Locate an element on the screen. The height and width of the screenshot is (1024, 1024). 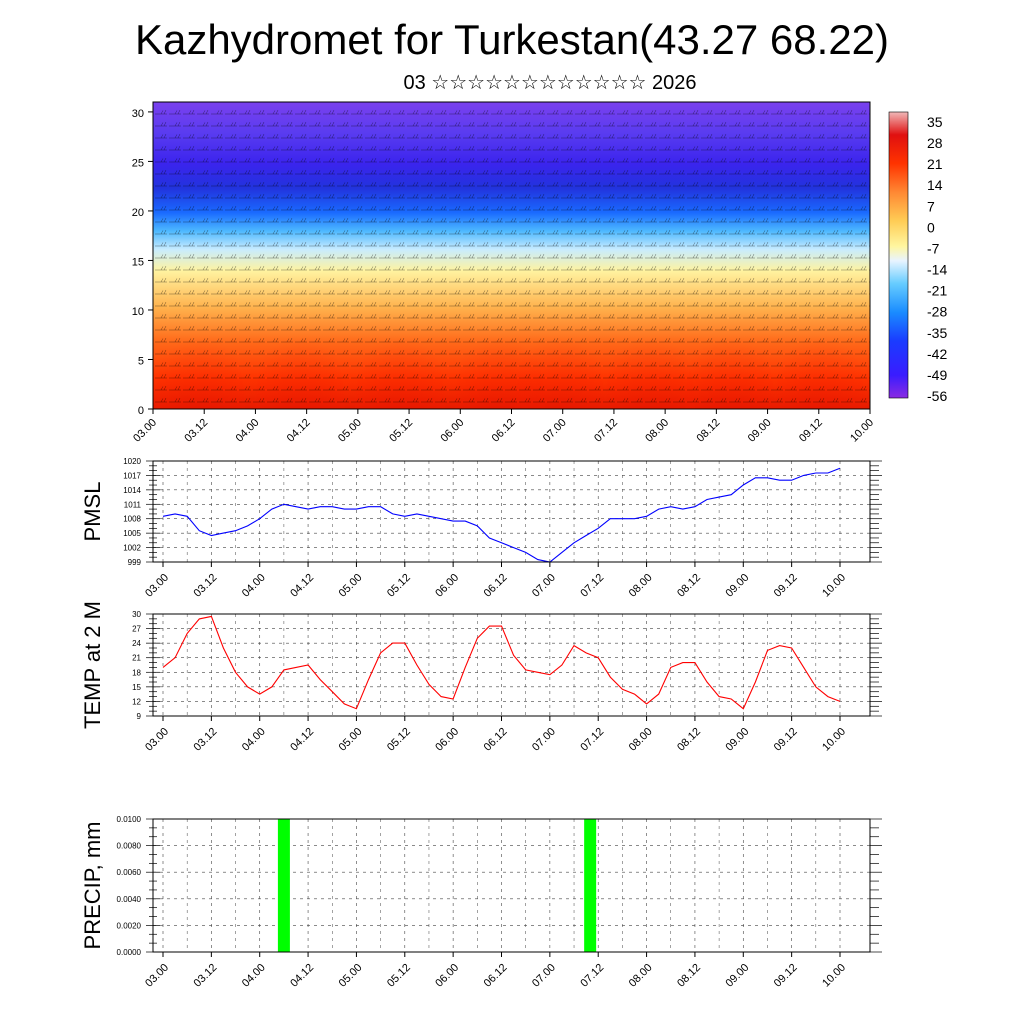
colorbar-label: 35 is located at coordinates (935, 122).